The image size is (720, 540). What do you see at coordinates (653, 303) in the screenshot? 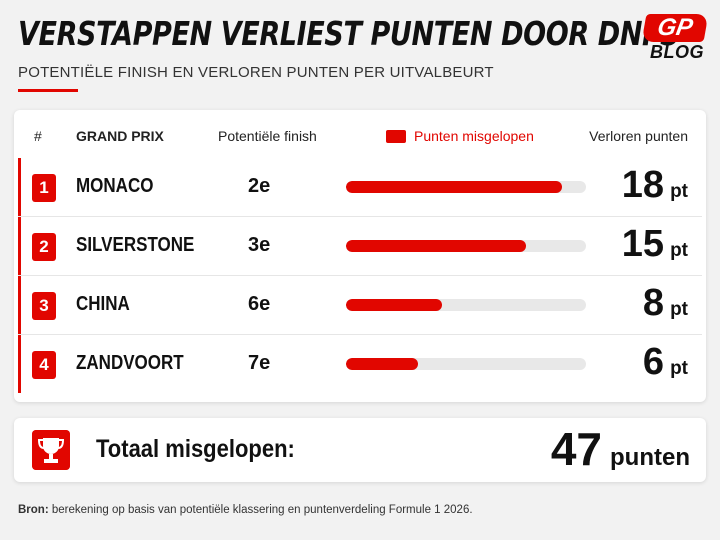
I see `lost-points-value: 8` at bounding box center [653, 303].